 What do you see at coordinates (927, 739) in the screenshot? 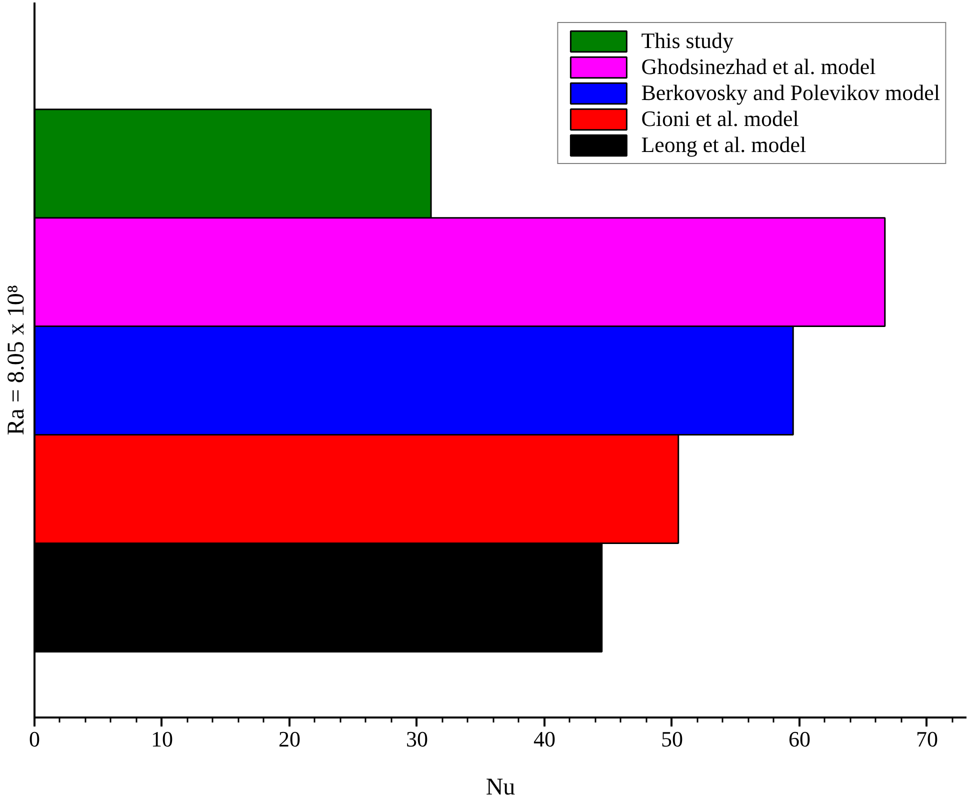
I see `x-tick-label: 70` at bounding box center [927, 739].